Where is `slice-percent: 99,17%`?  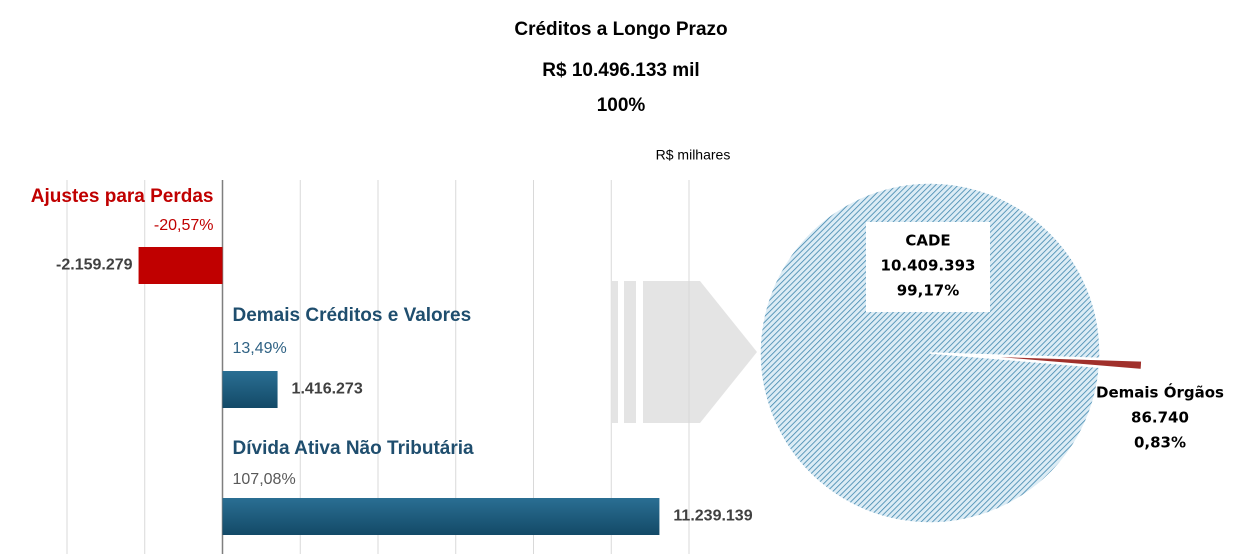 slice-percent: 99,17% is located at coordinates (928, 291).